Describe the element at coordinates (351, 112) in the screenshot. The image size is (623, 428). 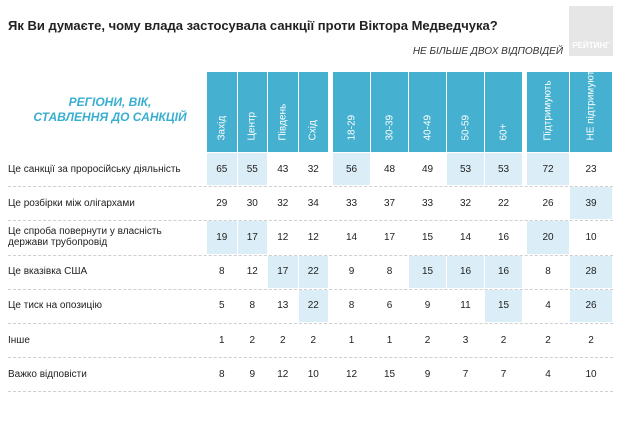
I see `column-header: 18-29` at that location.